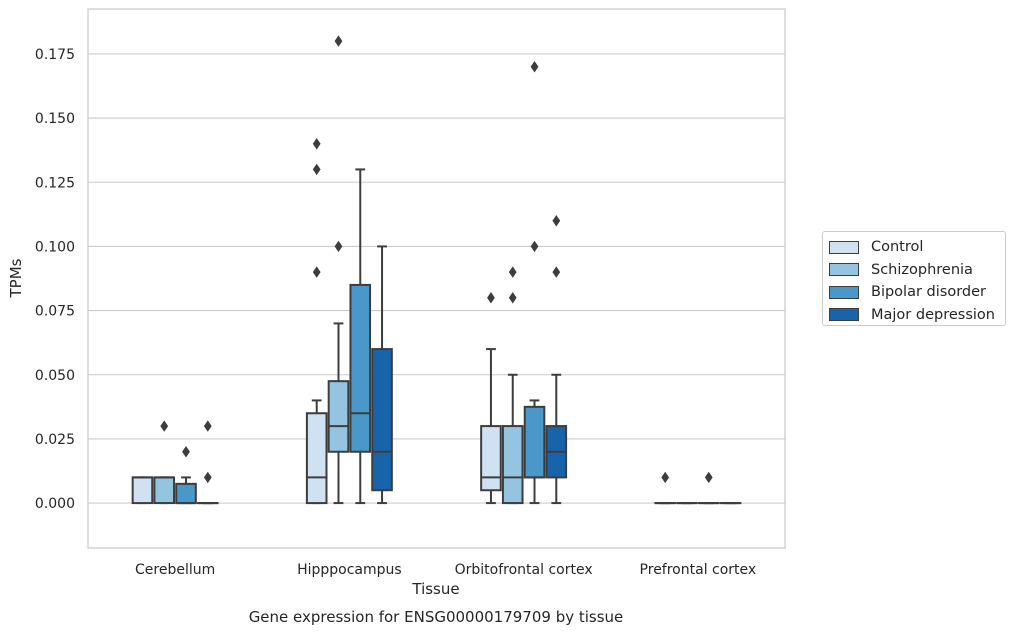 The height and width of the screenshot is (634, 1017). Describe the element at coordinates (55, 55) in the screenshot. I see `y-tick-label: 0.175` at that location.